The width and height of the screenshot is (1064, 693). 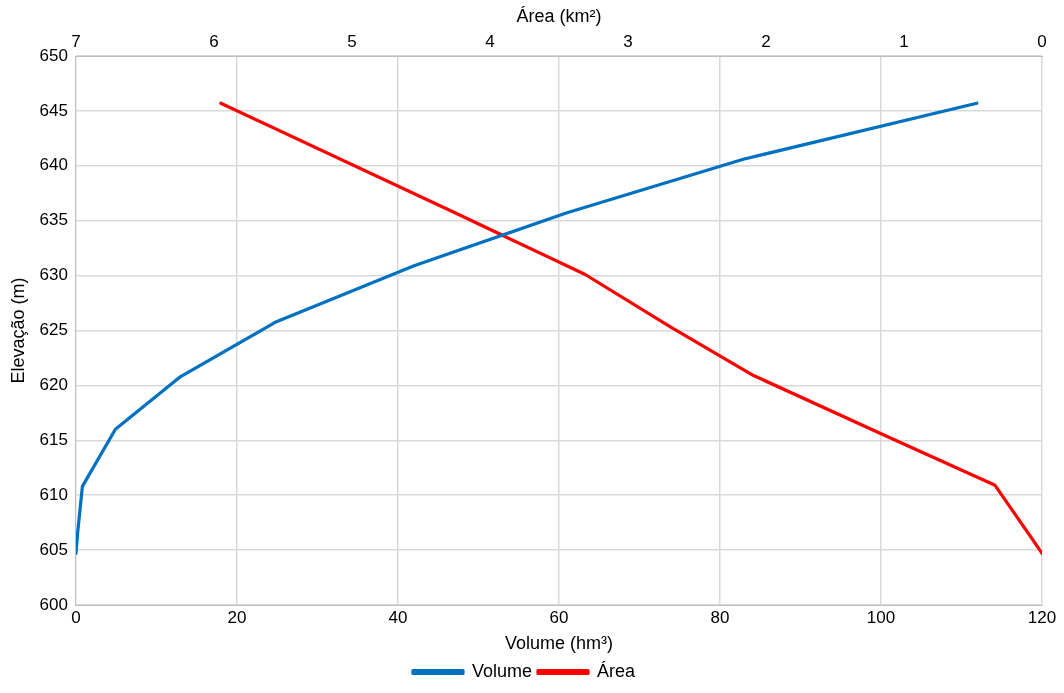 What do you see at coordinates (1042, 617) in the screenshot?
I see `x-tick-label: 120` at bounding box center [1042, 617].